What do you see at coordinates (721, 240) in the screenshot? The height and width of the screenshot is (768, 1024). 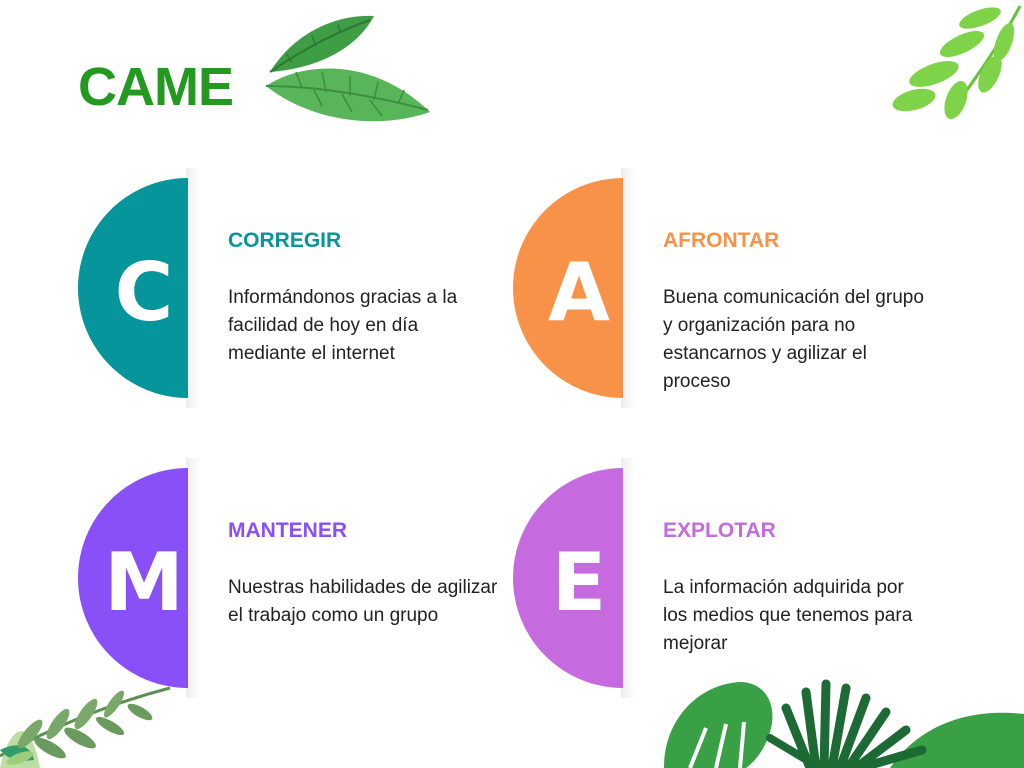 I see `card-heading-afrontar: AFRONTAR` at bounding box center [721, 240].